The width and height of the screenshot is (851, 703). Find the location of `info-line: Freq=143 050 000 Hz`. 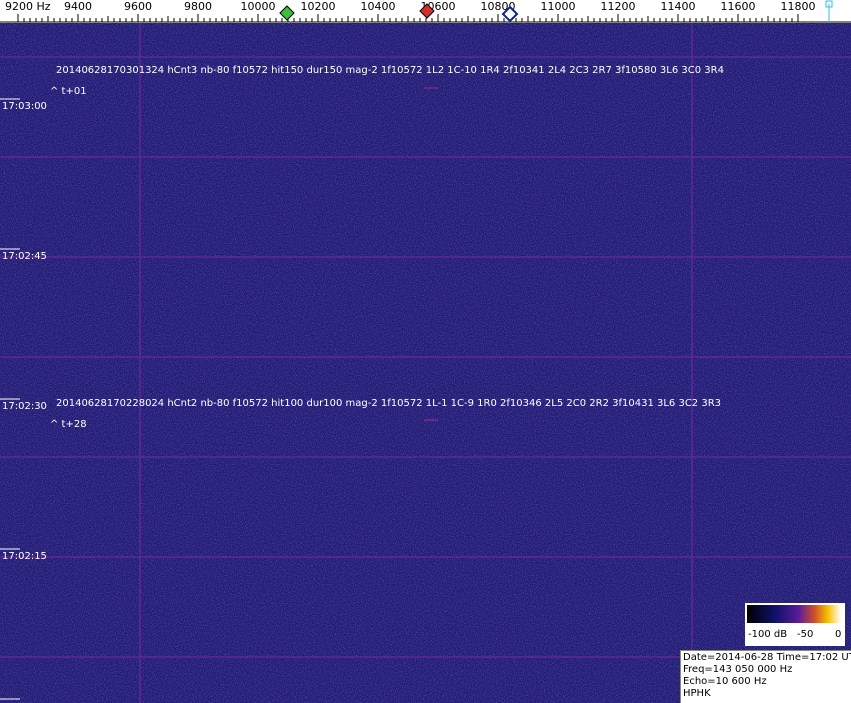

info-line: Freq=143 050 000 Hz is located at coordinates (738, 669).